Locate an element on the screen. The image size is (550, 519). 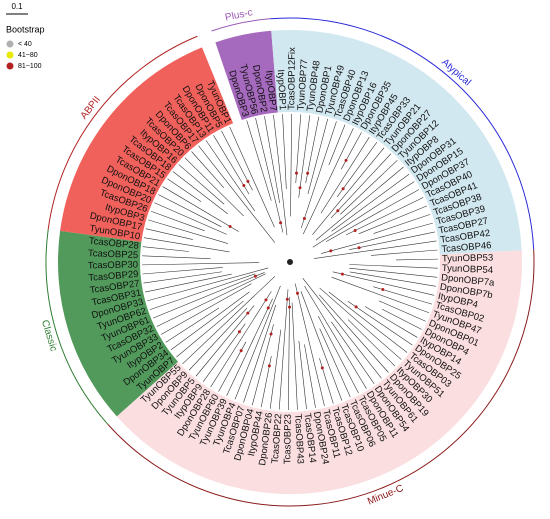
leaf-label: TyunOBP77 is located at coordinates (303, 85).